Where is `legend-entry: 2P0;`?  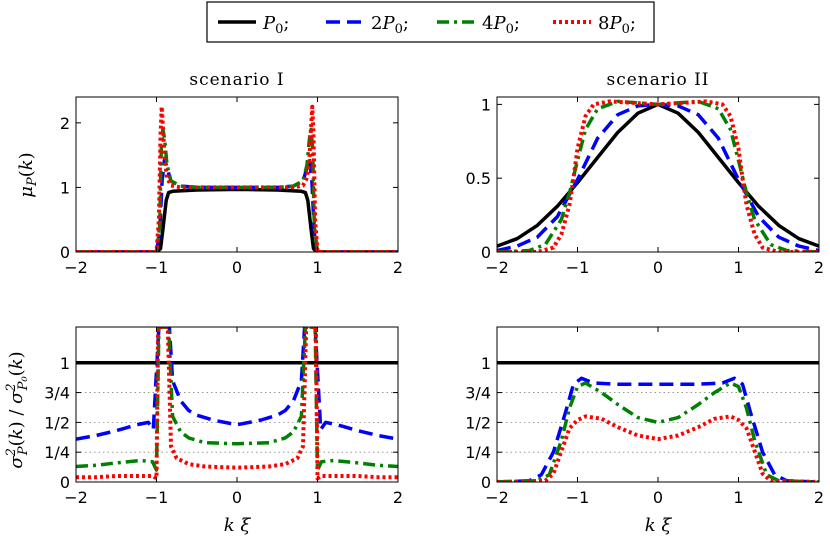 legend-entry: 2P0; is located at coordinates (367, 25).